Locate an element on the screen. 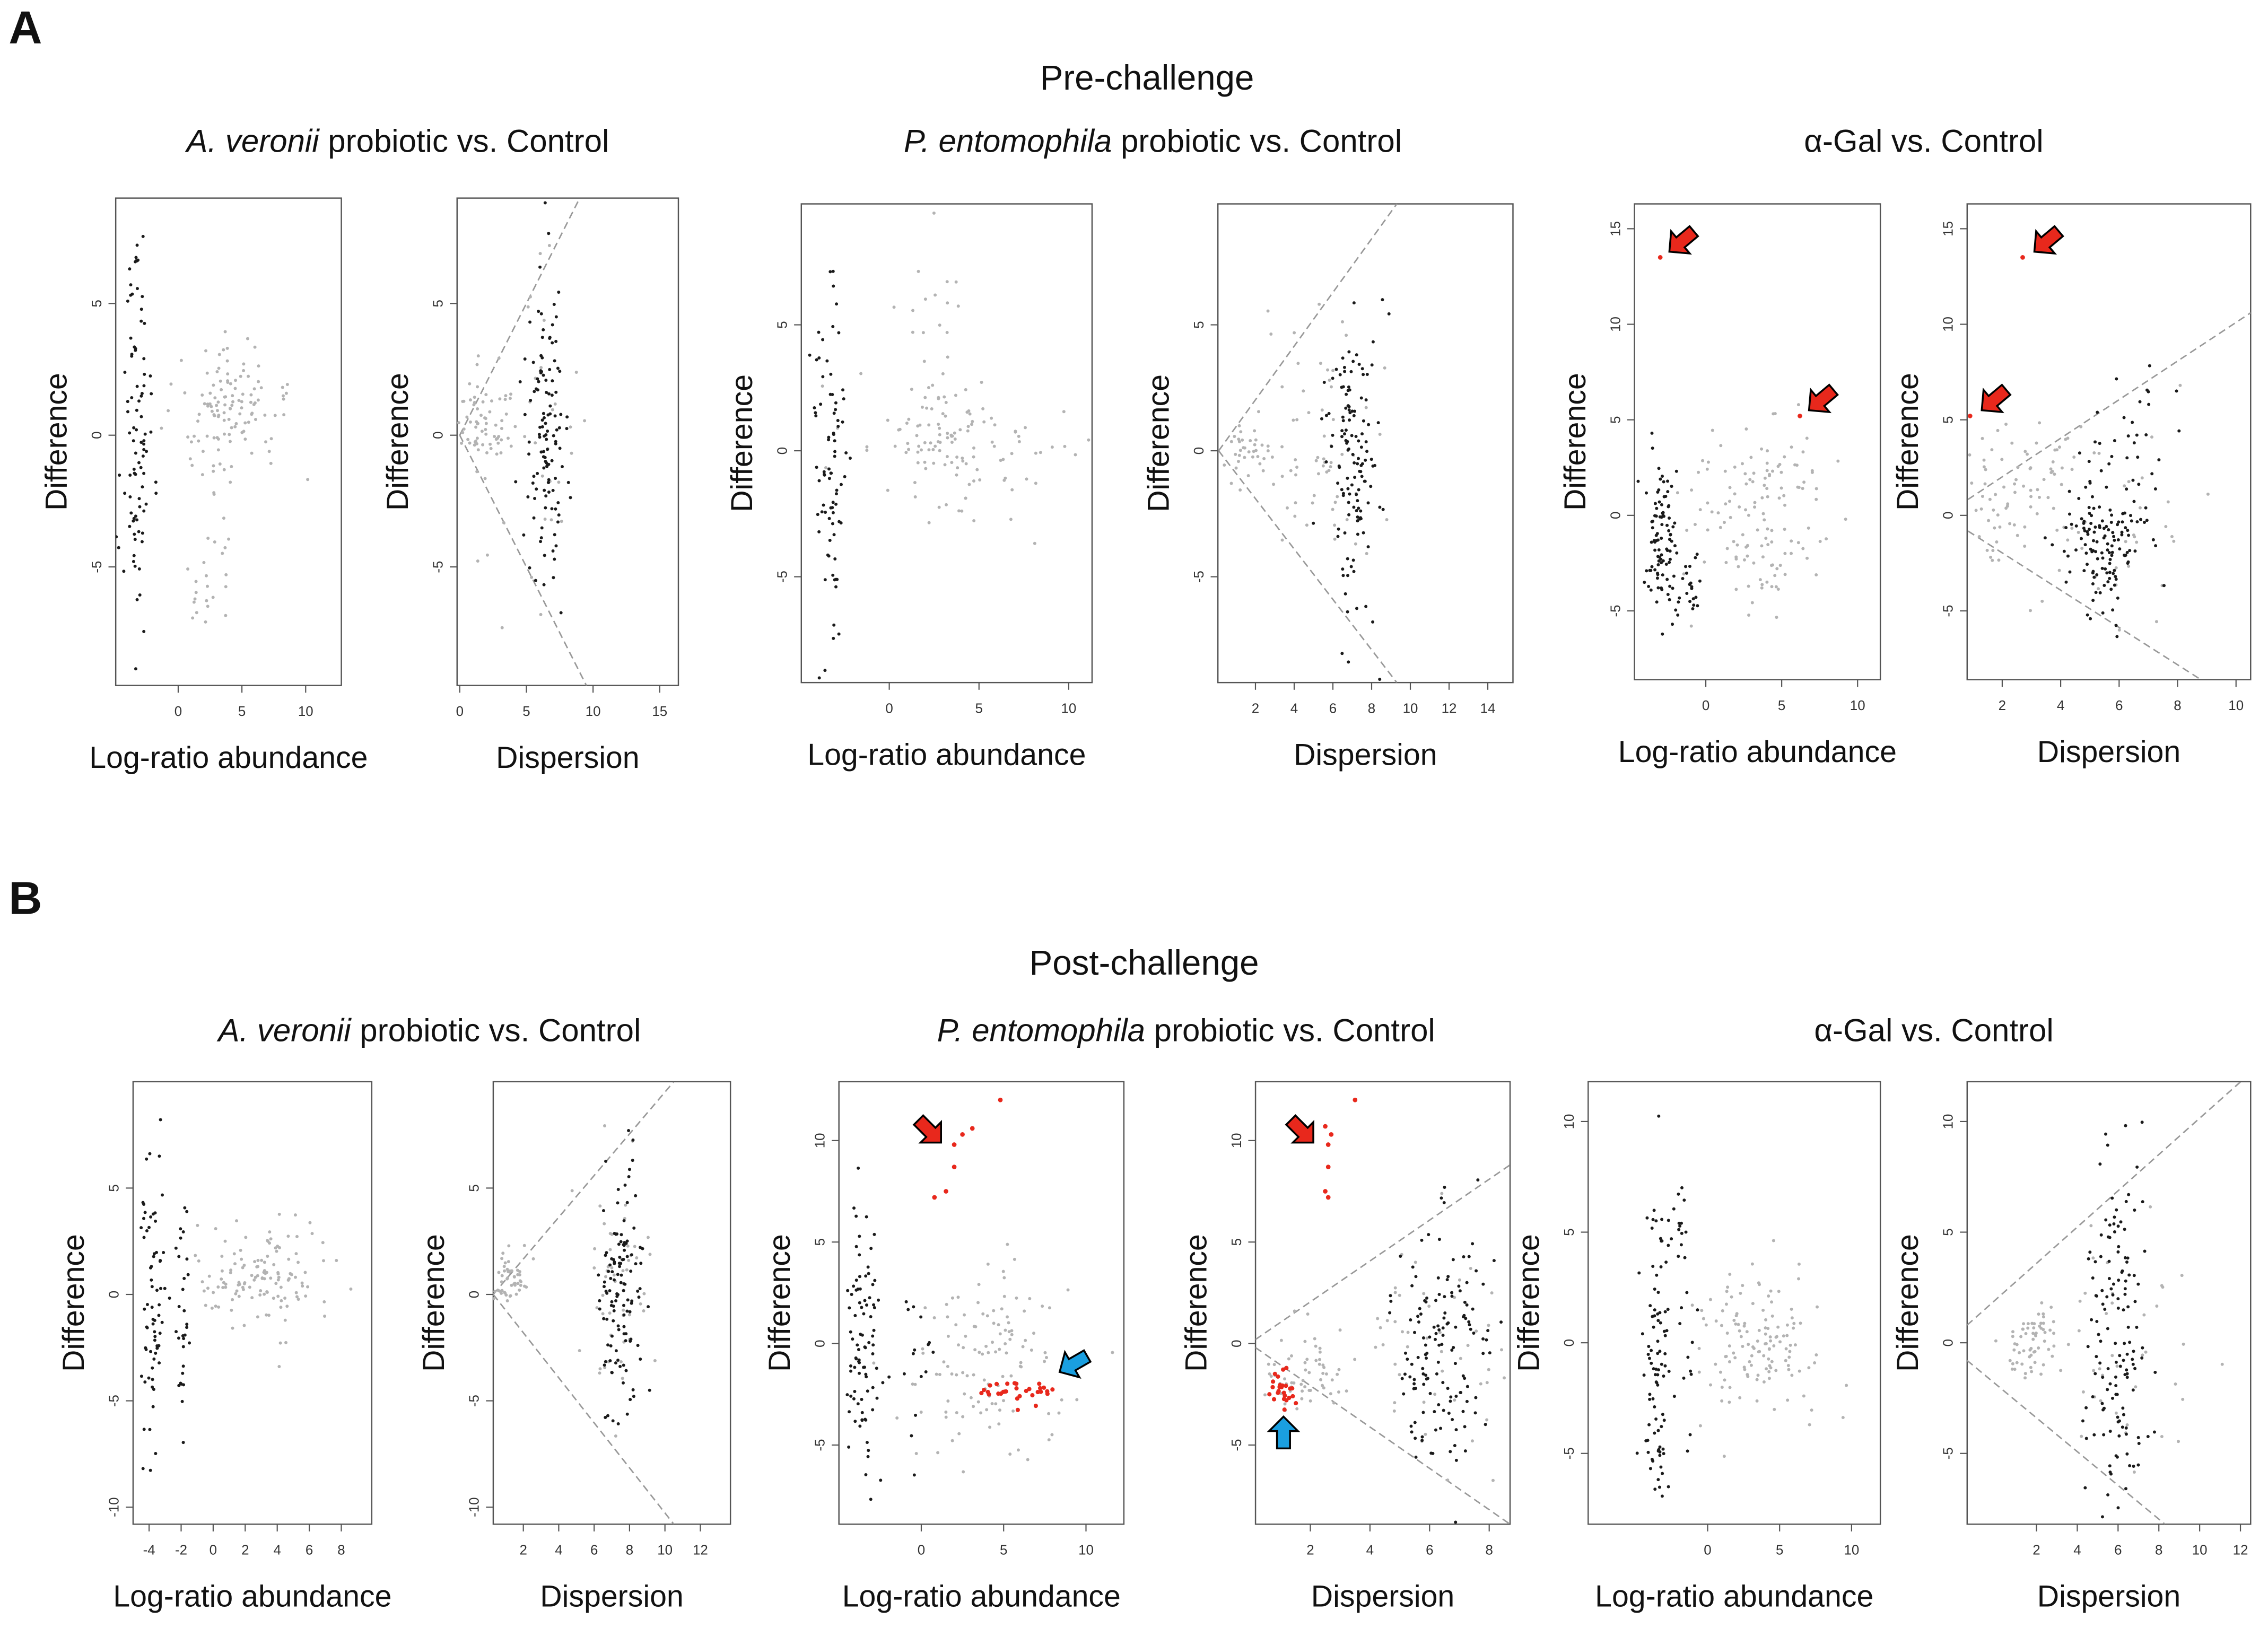  x-axis-label: Dispersion is located at coordinates (2109, 1597).